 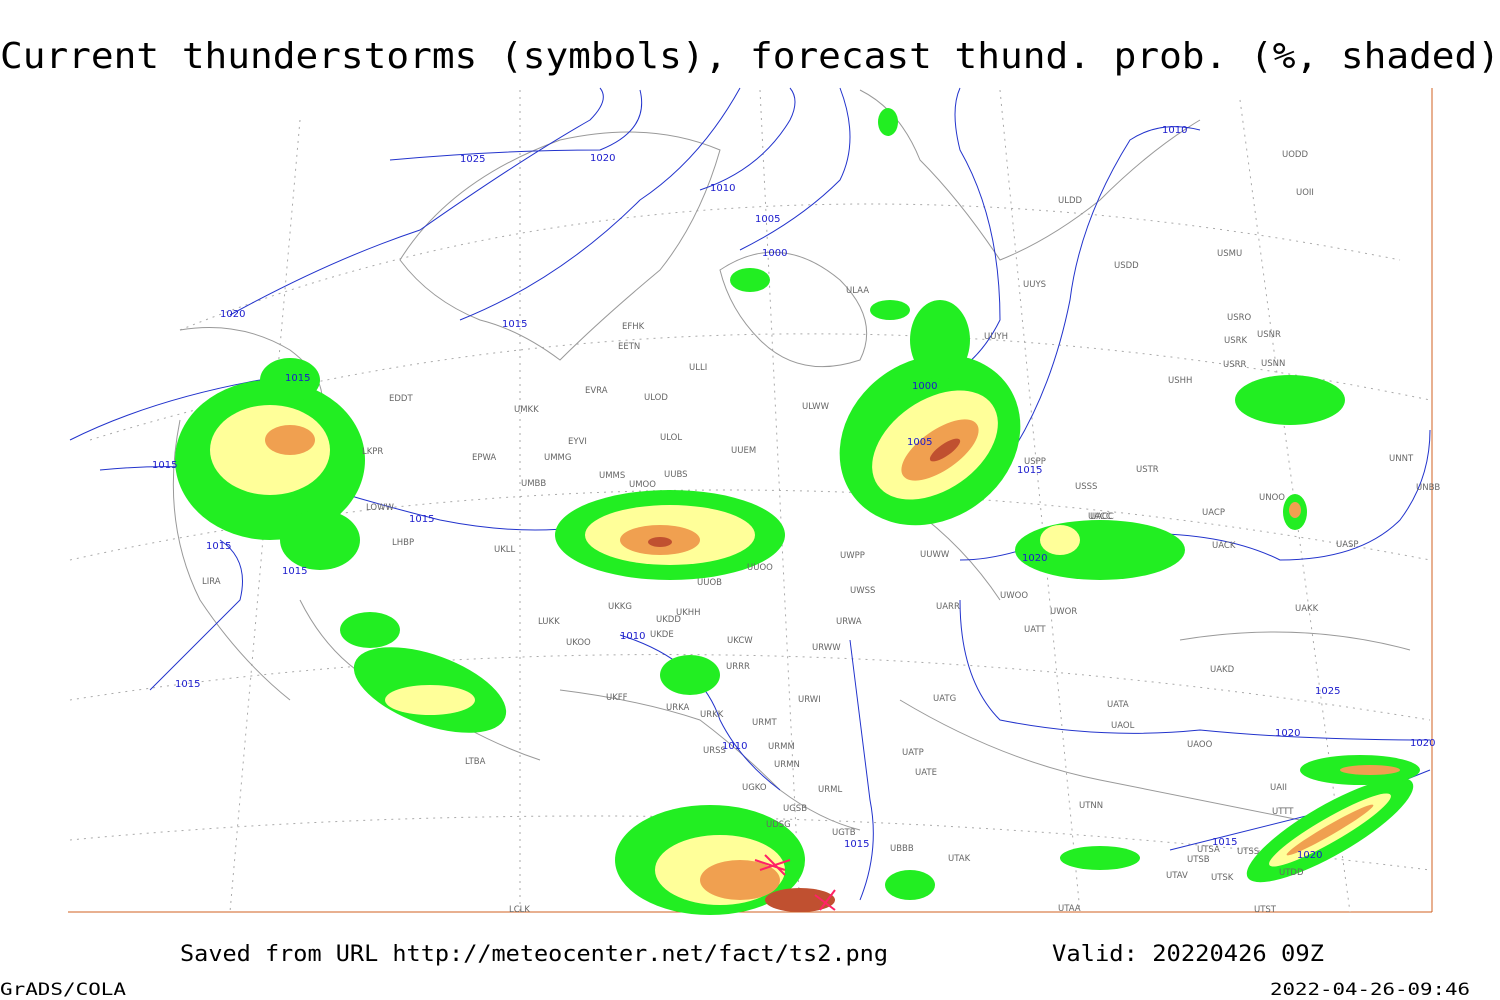 What do you see at coordinates (617, 698) in the screenshot?
I see `station-label: UKFF` at bounding box center [617, 698].